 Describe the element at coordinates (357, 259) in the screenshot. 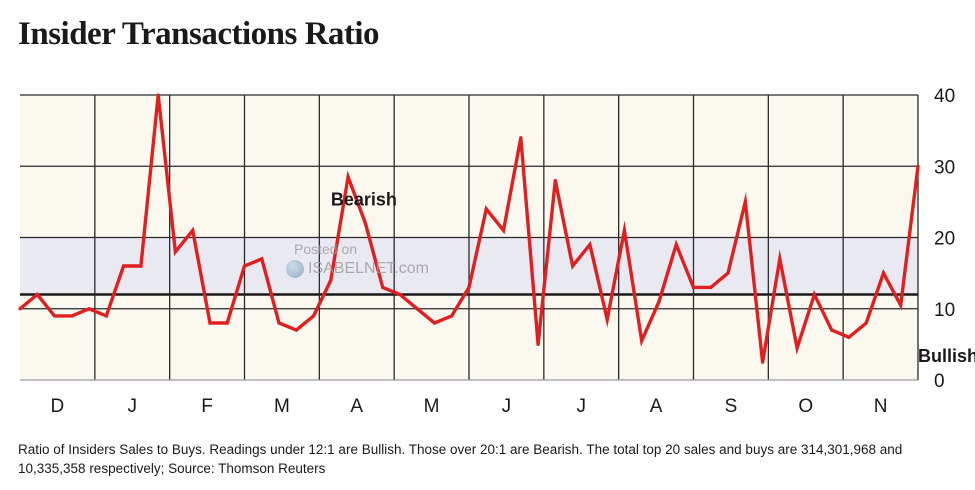

I see `watermark: Posted on ISABELNET.com` at that location.